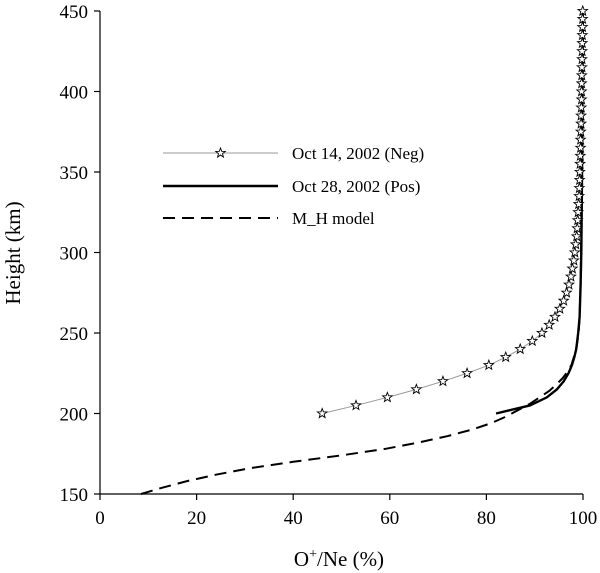  Describe the element at coordinates (74, 93) in the screenshot. I see `y-tick-label: 400` at that location.